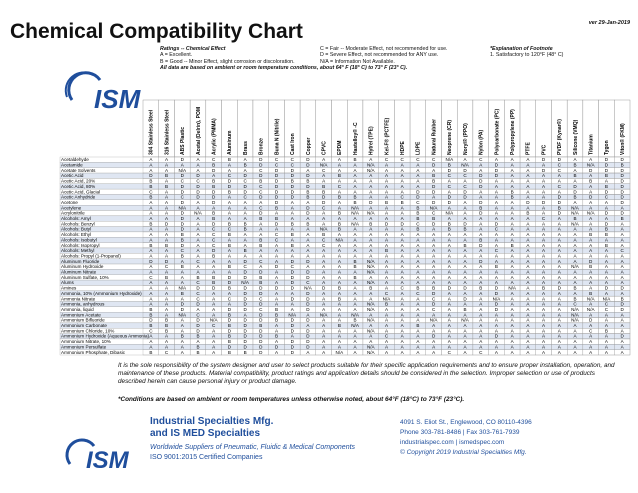  Describe the element at coordinates (513, 132) in the screenshot. I see `column-header: Polypropylene (PP)` at that location.